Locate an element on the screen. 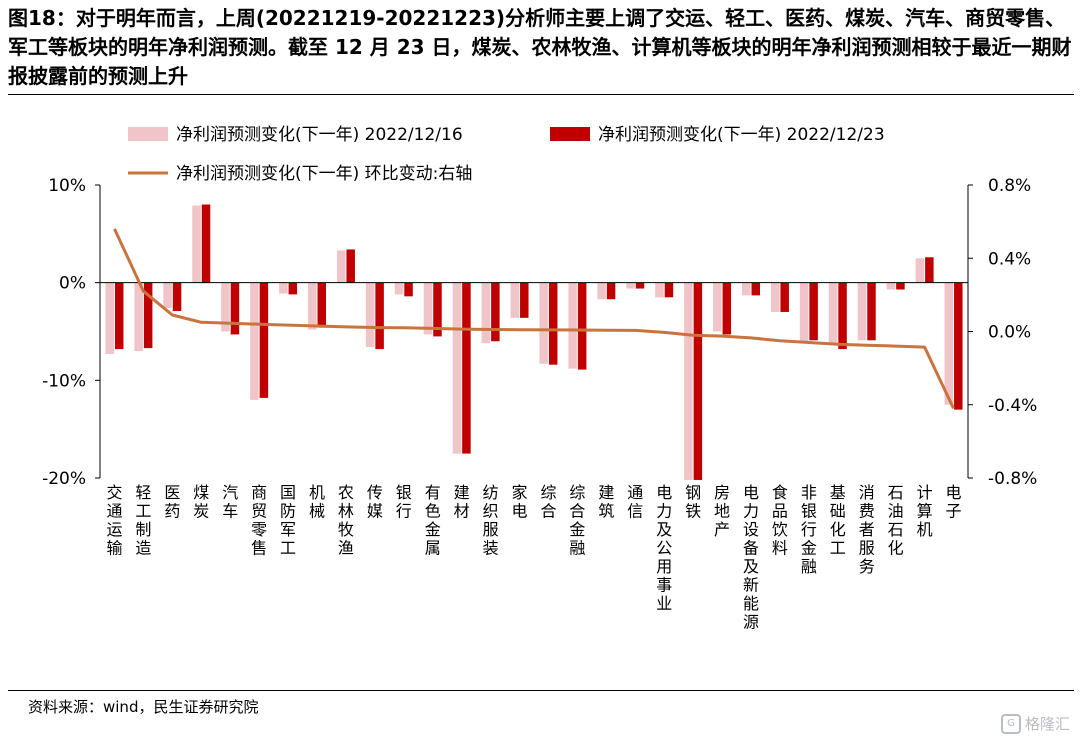  legend-label: 净利润预测变化(下一年) 2022/12/23 is located at coordinates (741, 135).